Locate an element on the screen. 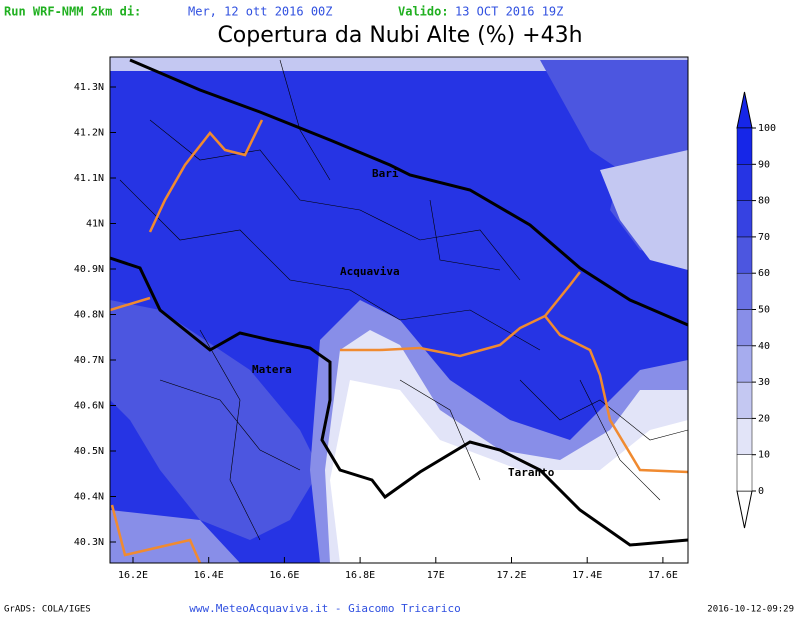  lat-tick-label: 41.1N is located at coordinates (89, 178).